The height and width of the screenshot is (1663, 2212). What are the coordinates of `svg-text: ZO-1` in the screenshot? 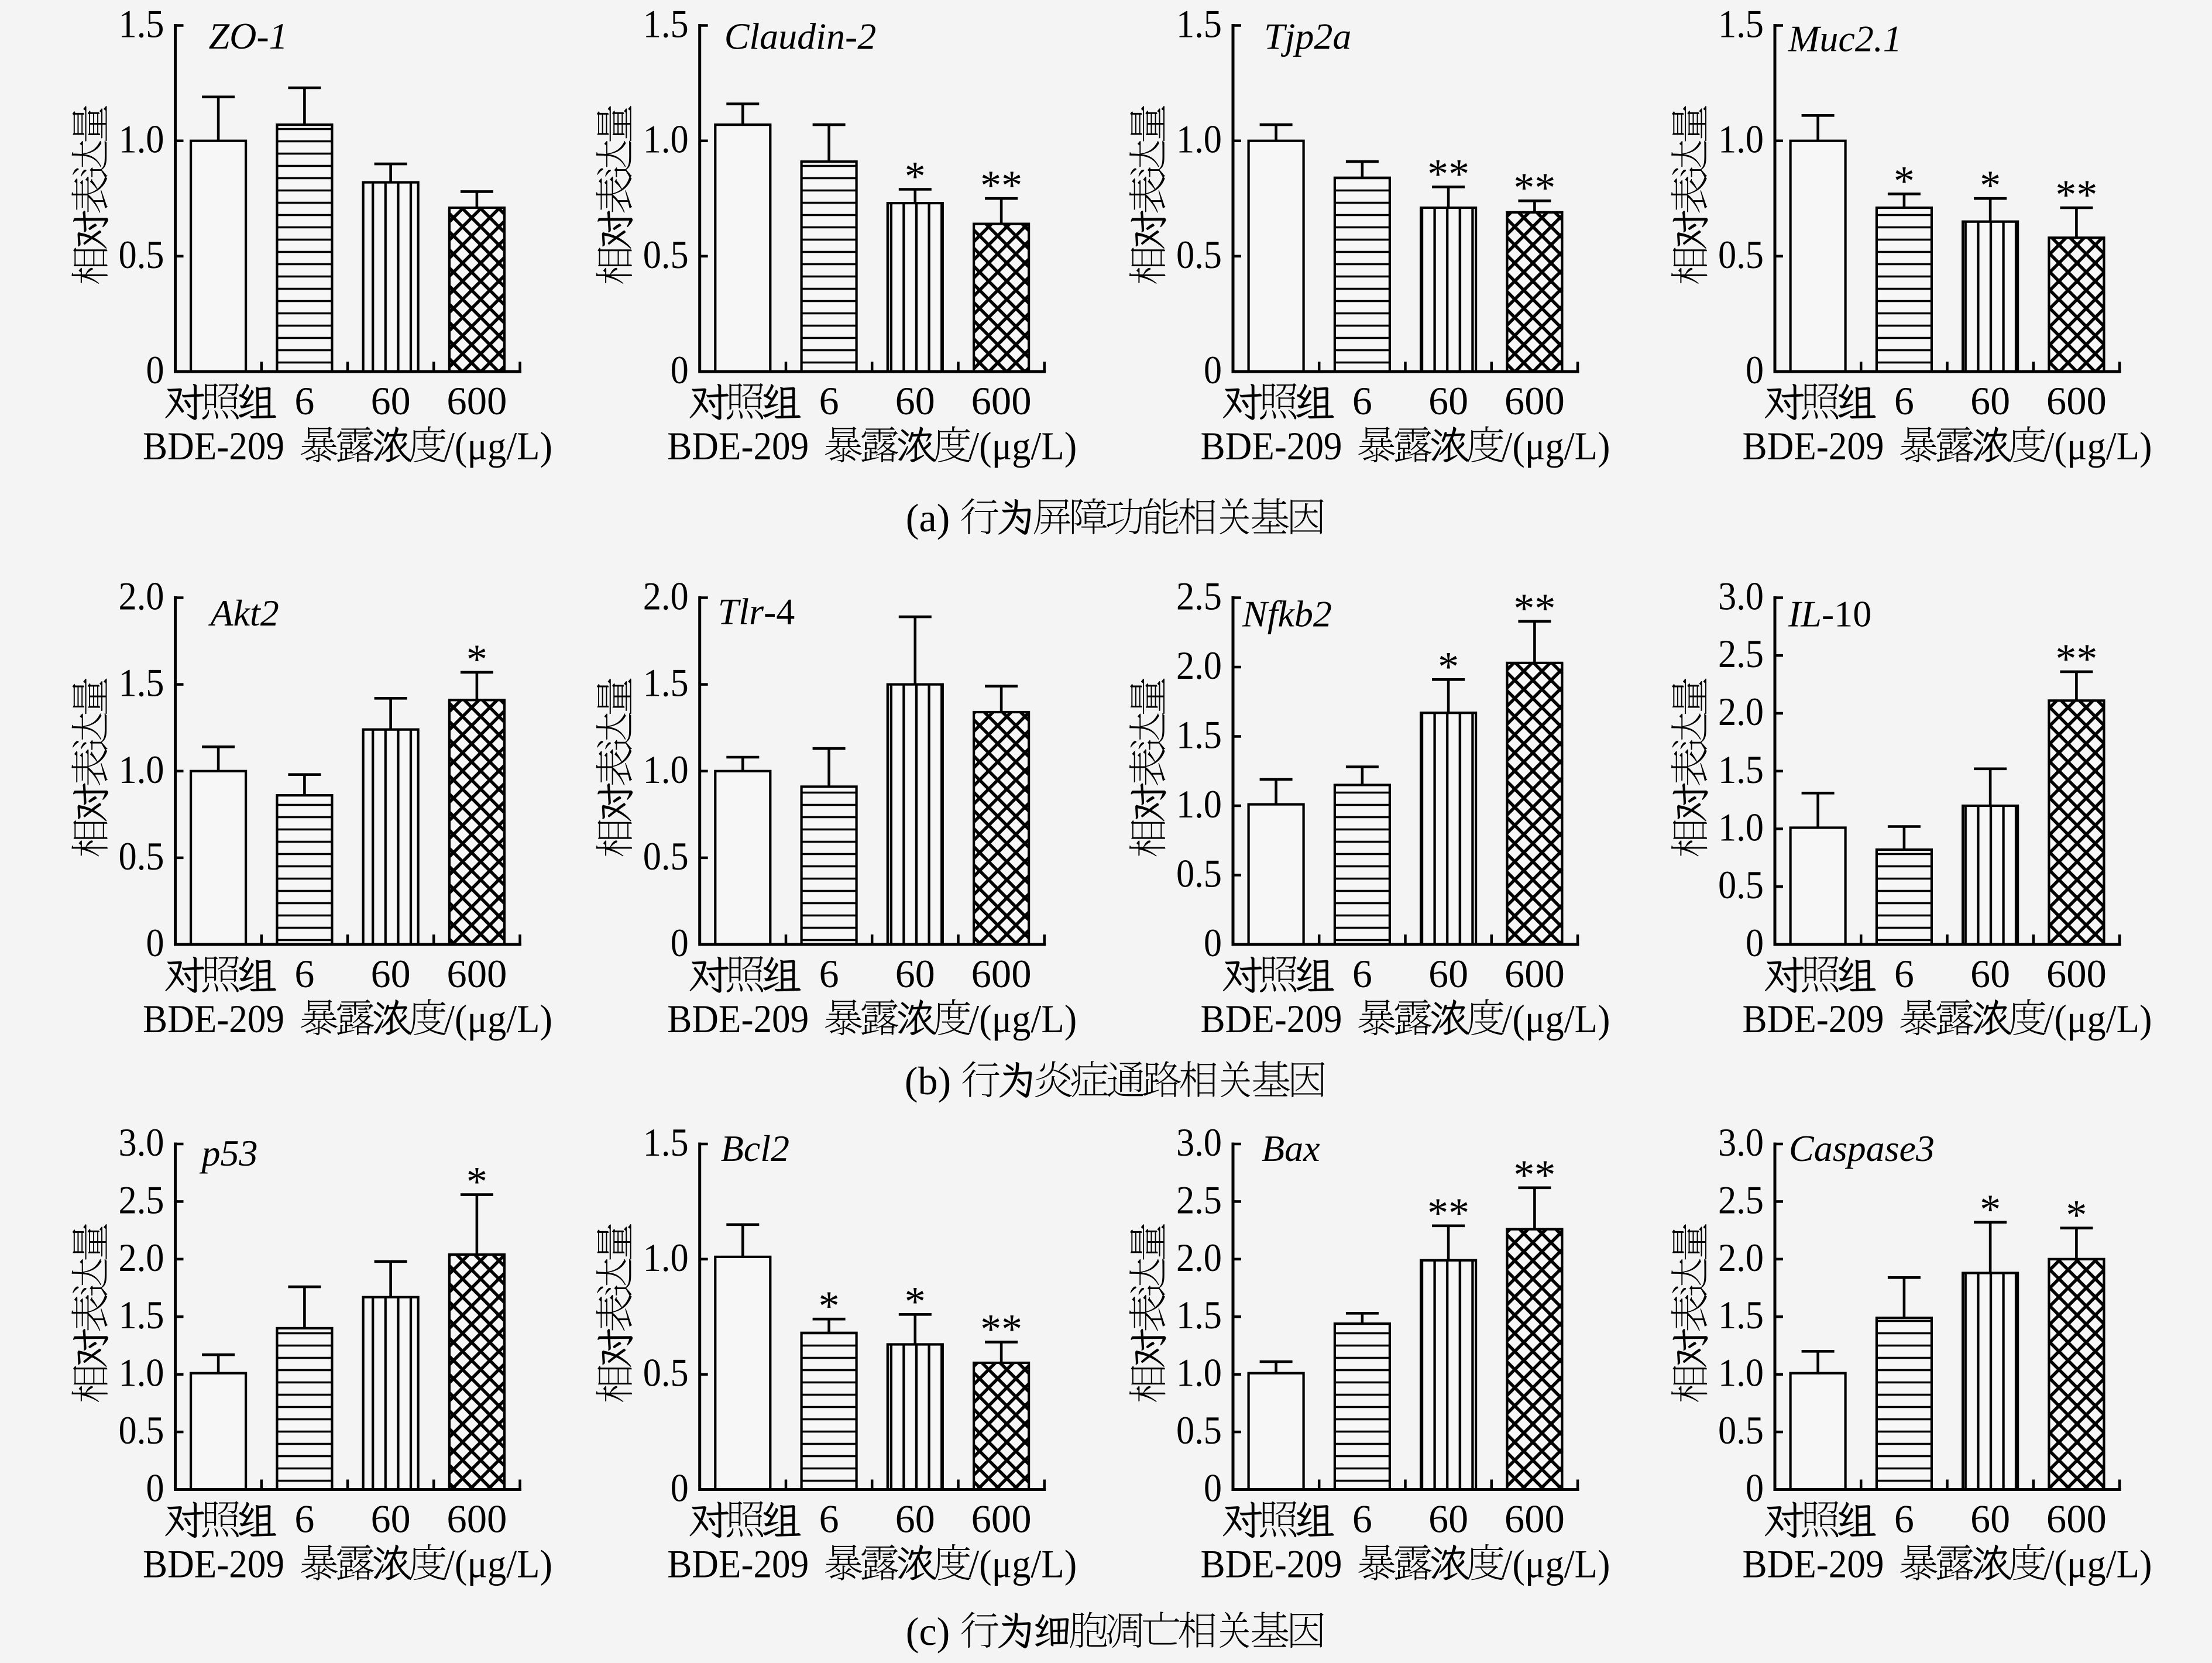 It's located at (248, 36).